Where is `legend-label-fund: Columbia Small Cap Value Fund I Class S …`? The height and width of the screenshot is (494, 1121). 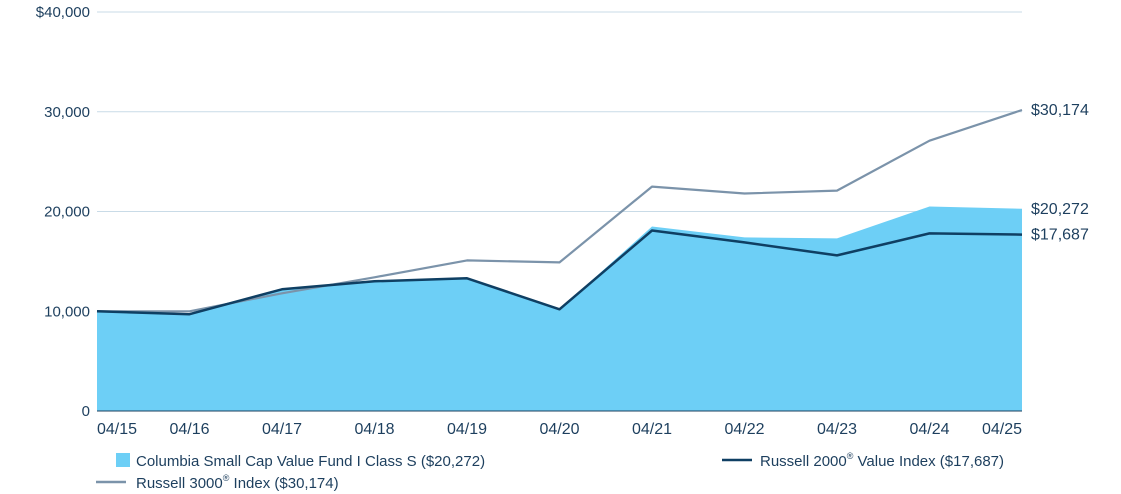
legend-label-fund: Columbia Small Cap Value Fund I Class S … is located at coordinates (310, 461).